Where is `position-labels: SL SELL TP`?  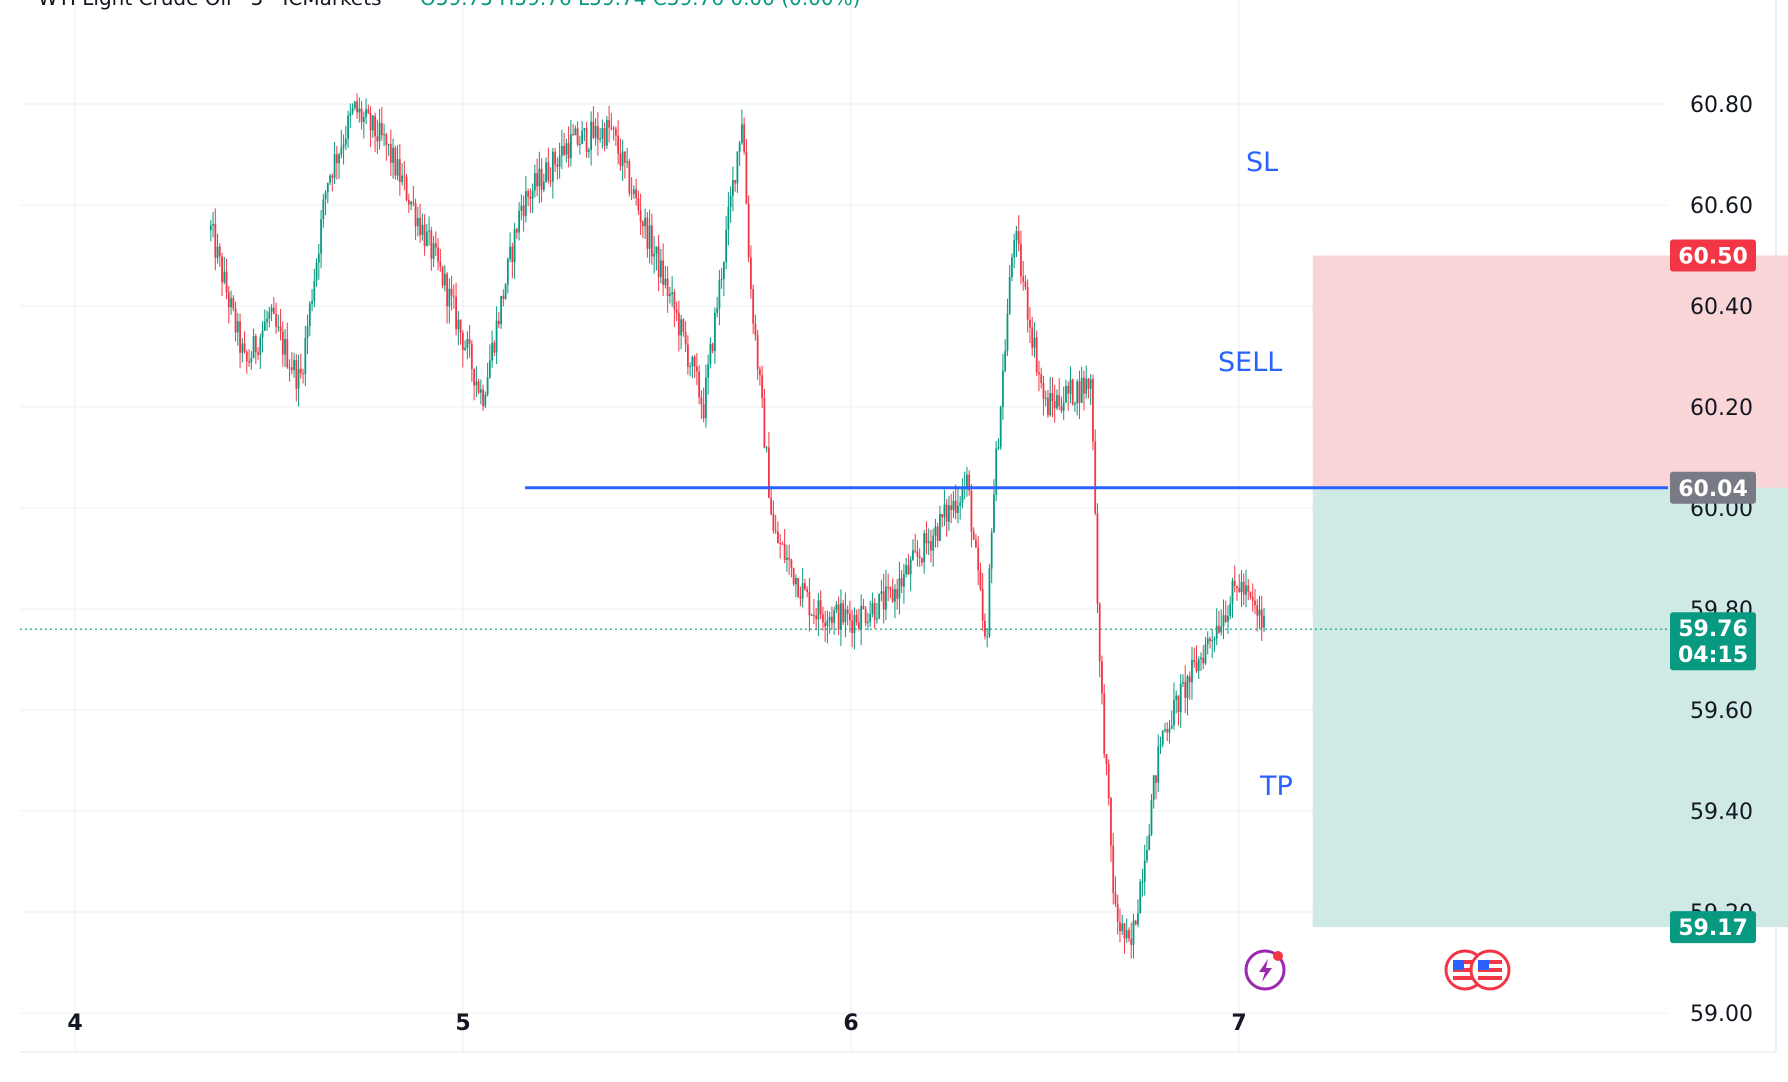
position-labels: SL SELL TP is located at coordinates (1255, 474).